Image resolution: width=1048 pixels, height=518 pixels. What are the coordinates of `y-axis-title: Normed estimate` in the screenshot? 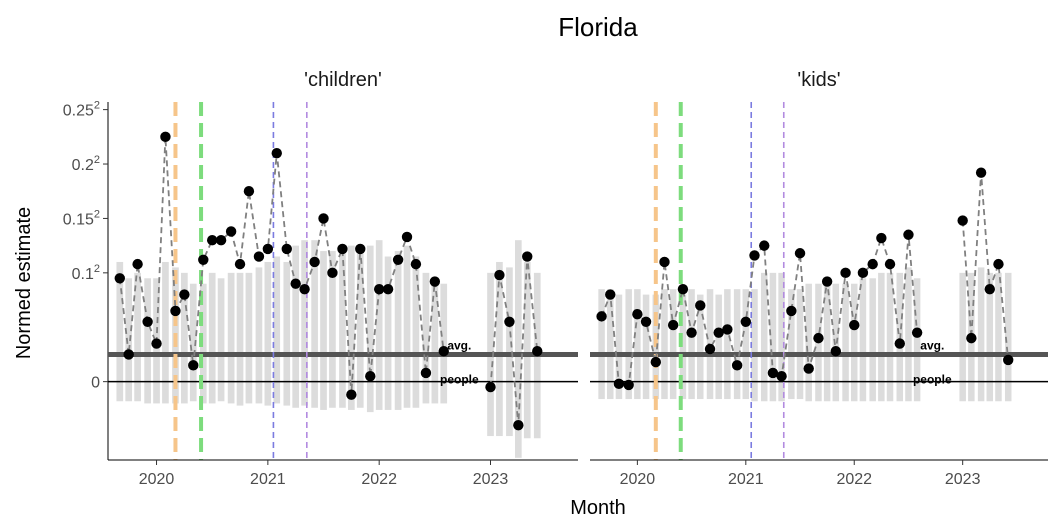 It's located at (24, 283).